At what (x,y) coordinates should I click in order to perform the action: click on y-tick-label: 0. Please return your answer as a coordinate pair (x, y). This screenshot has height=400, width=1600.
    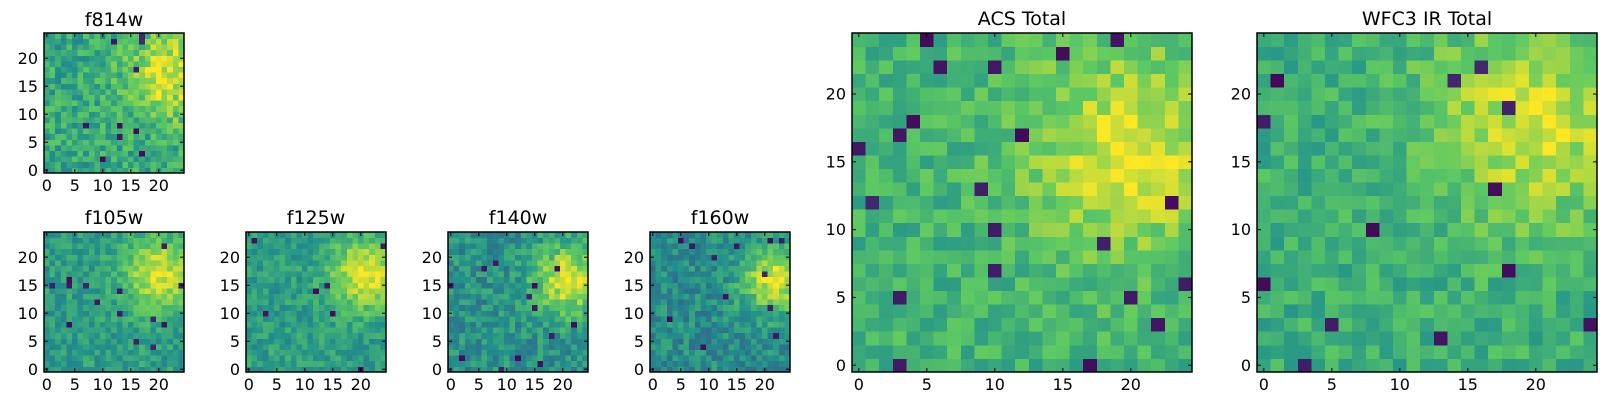
    Looking at the image, I should click on (33, 170).